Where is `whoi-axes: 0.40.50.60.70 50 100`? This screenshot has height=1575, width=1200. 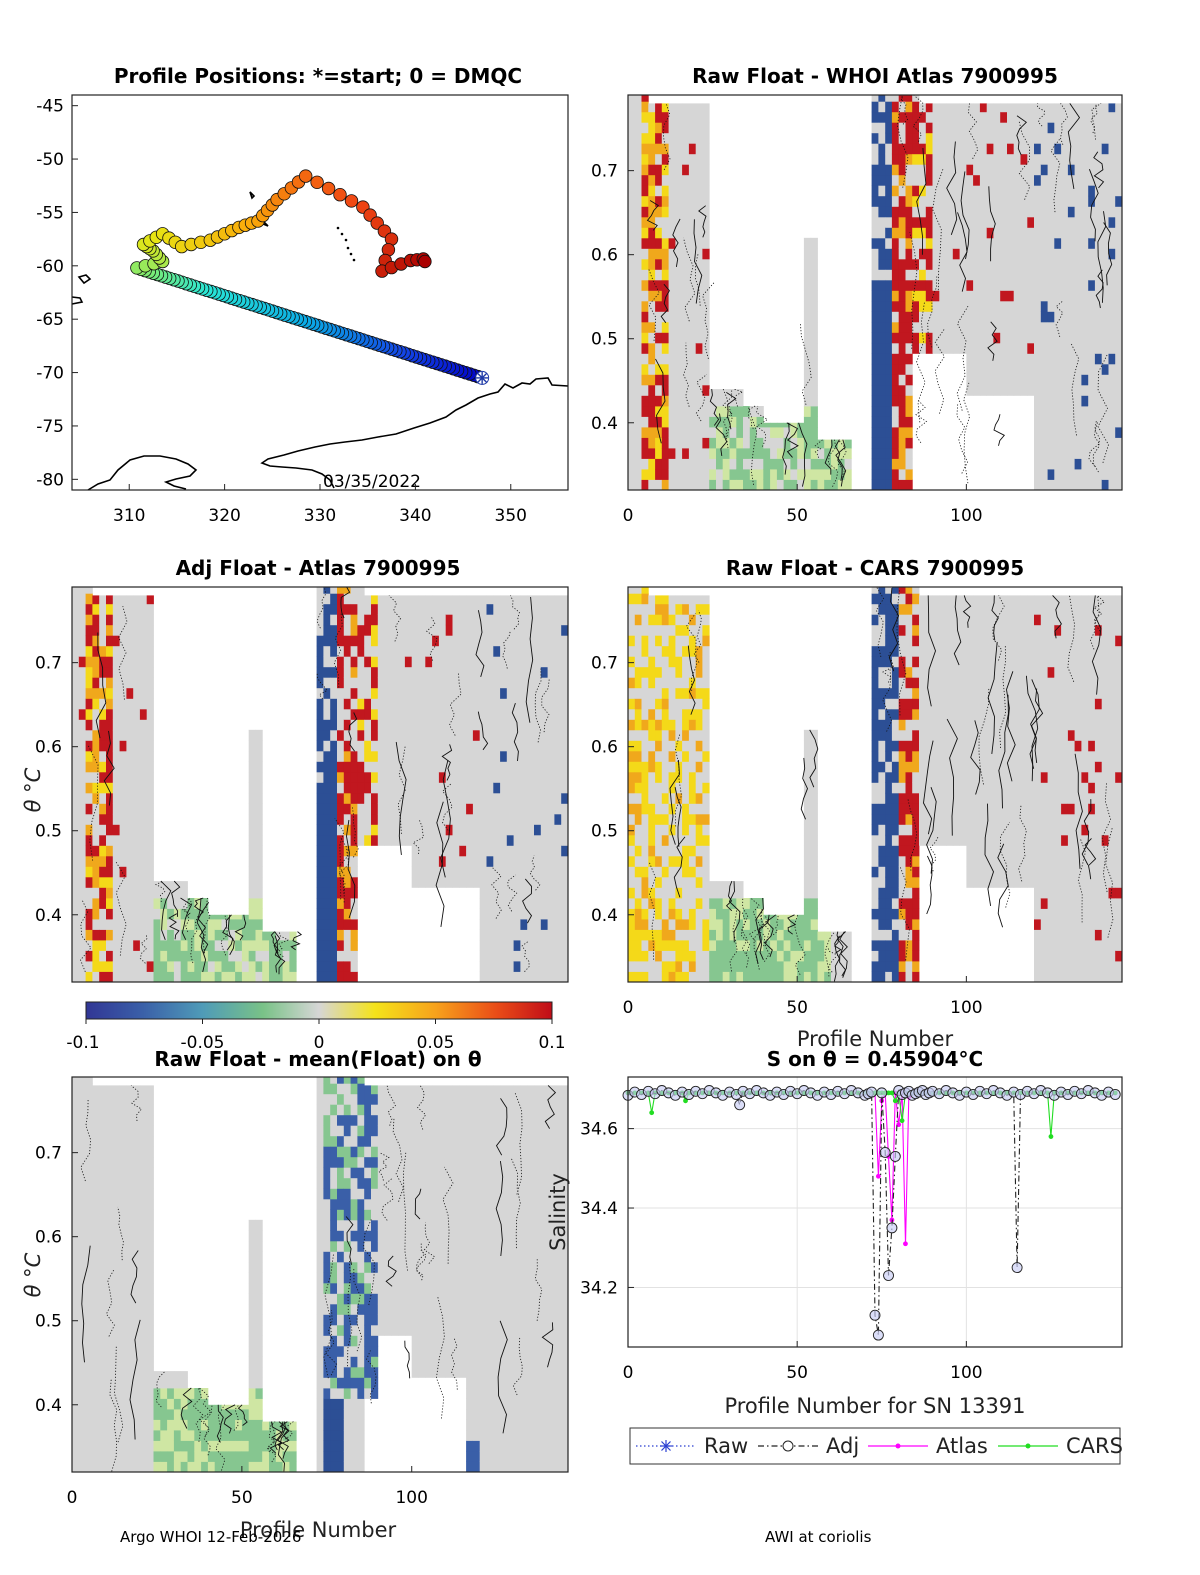 whoi-axes: 0.40.50.60.70 50 100 is located at coordinates (787, 344).